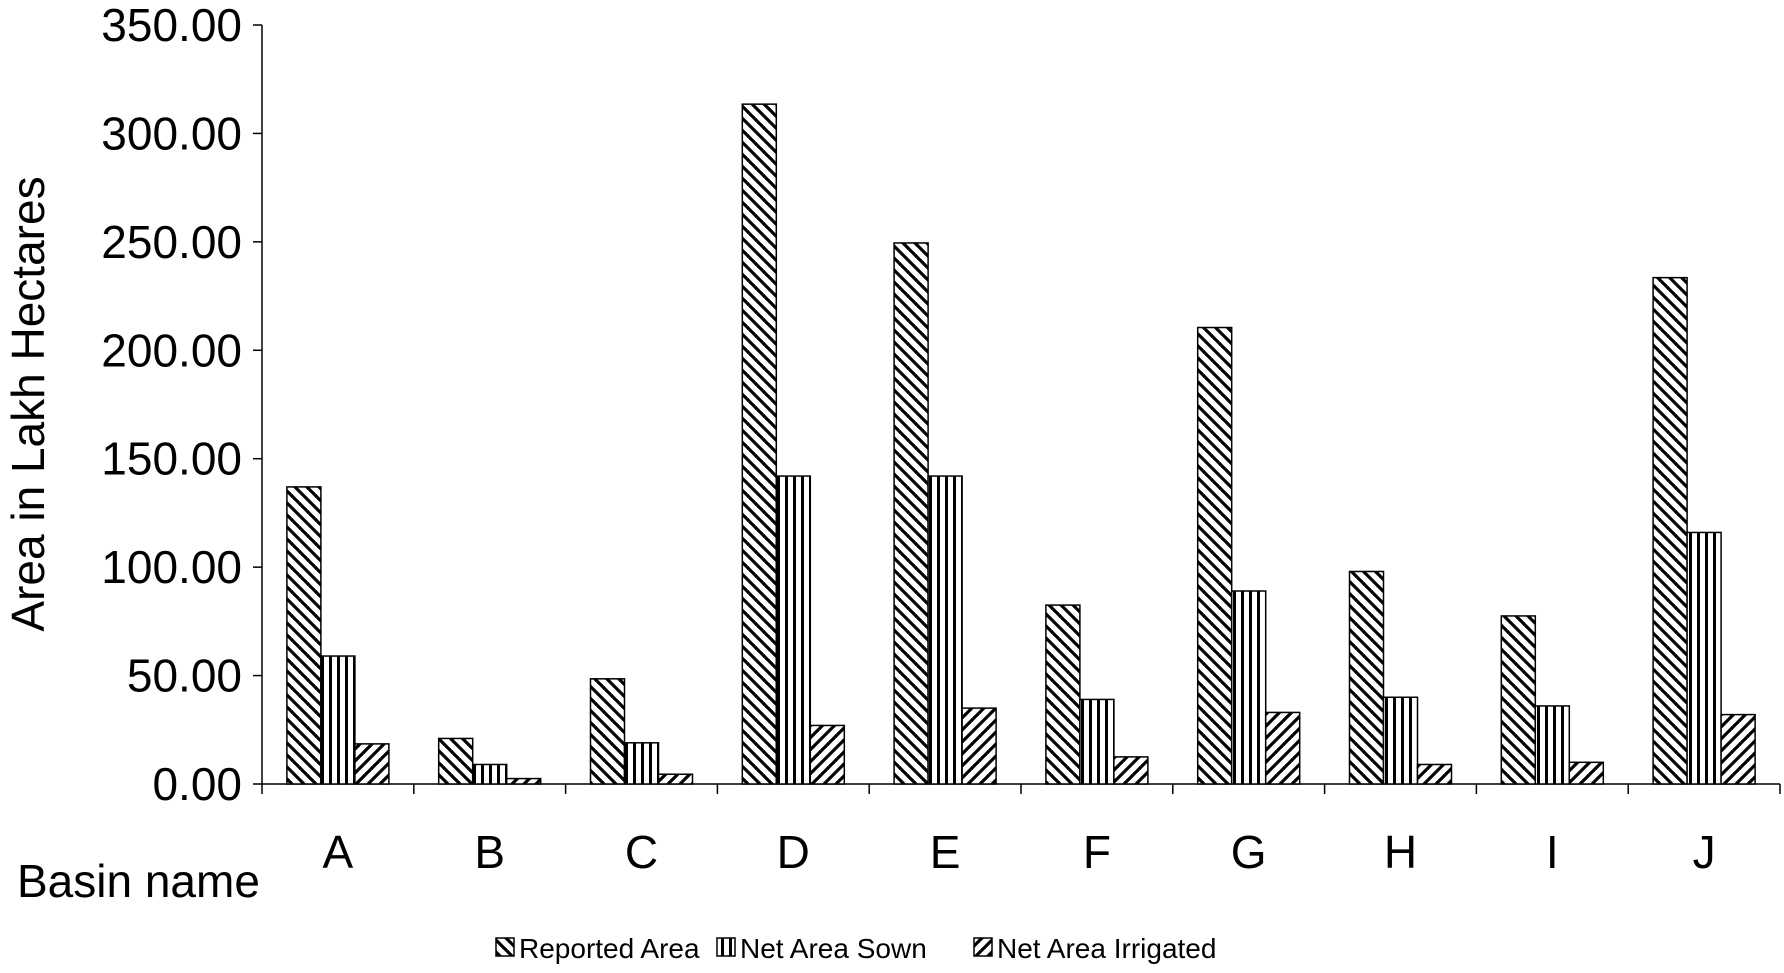  I want to click on bar-net-area-sown-d, so click(793, 630).